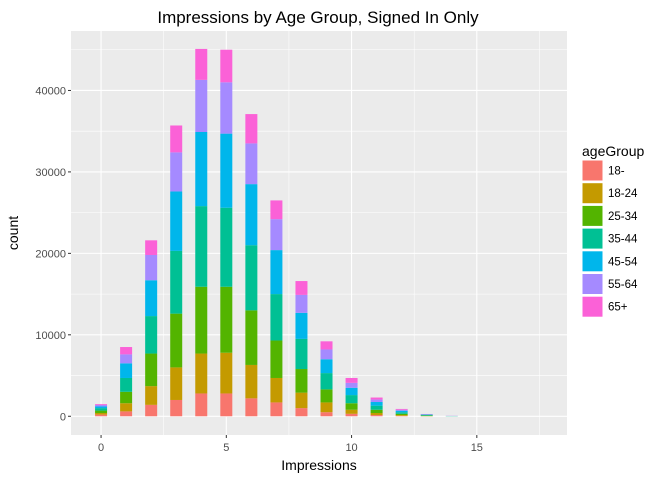 This screenshot has height=480, width=672. What do you see at coordinates (618, 308) in the screenshot?
I see `legend-label: 65+` at bounding box center [618, 308].